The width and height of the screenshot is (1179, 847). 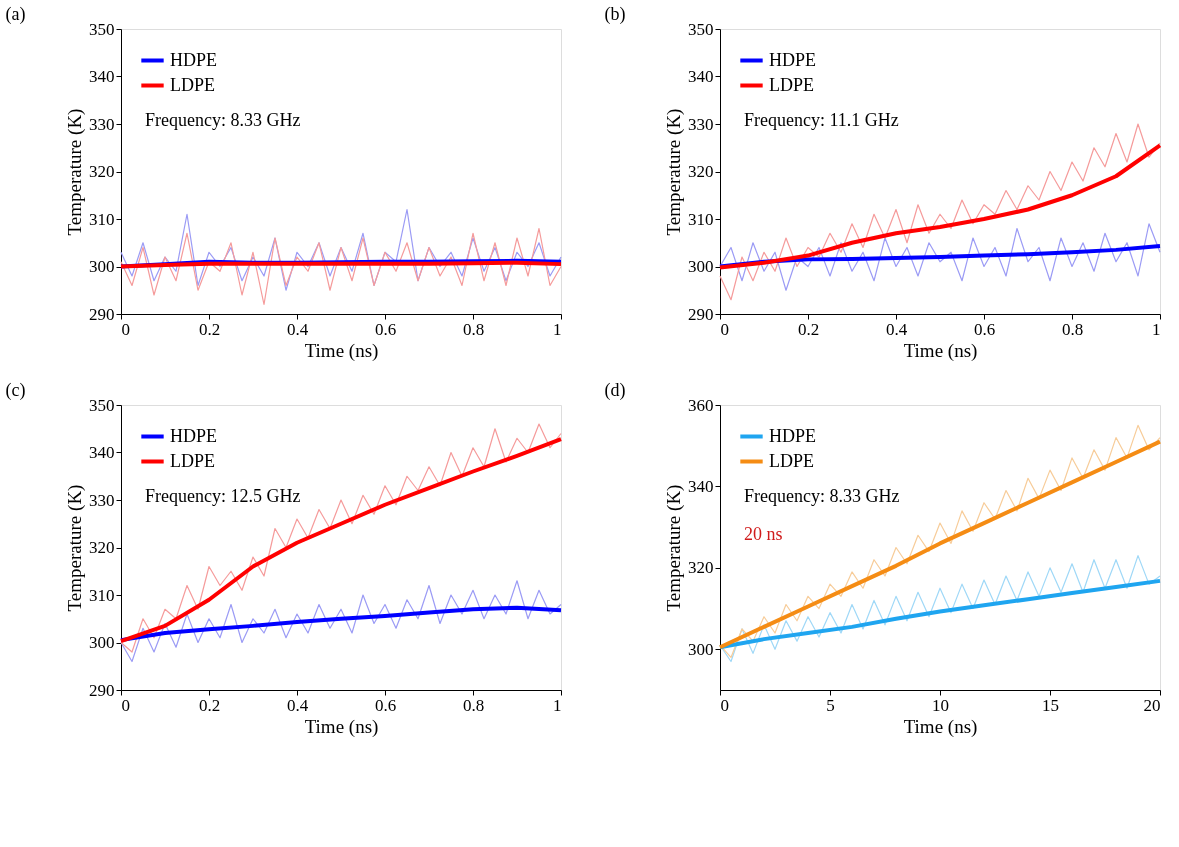 What do you see at coordinates (1050, 705) in the screenshot?
I see `x-tick-label: 15` at bounding box center [1050, 705].